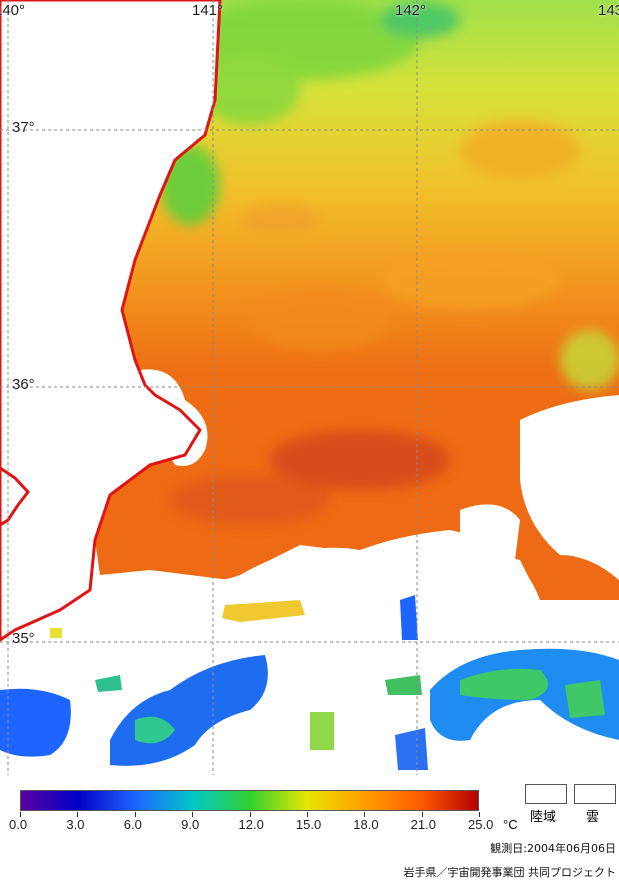 The height and width of the screenshot is (881, 619). Describe the element at coordinates (608, 10) in the screenshot. I see `lon-label-143: 143°` at that location.